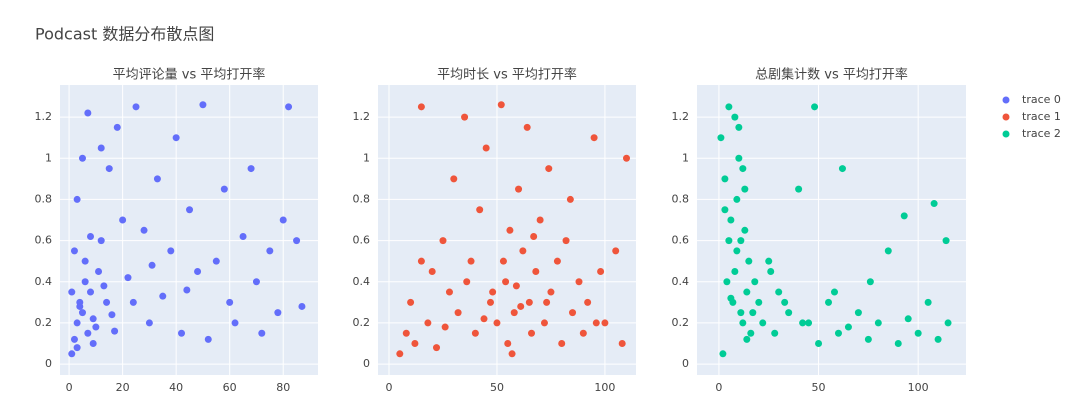 This screenshot has height=416, width=1080. Describe the element at coordinates (819, 387) in the screenshot. I see `x-tick-label: 50` at that location.